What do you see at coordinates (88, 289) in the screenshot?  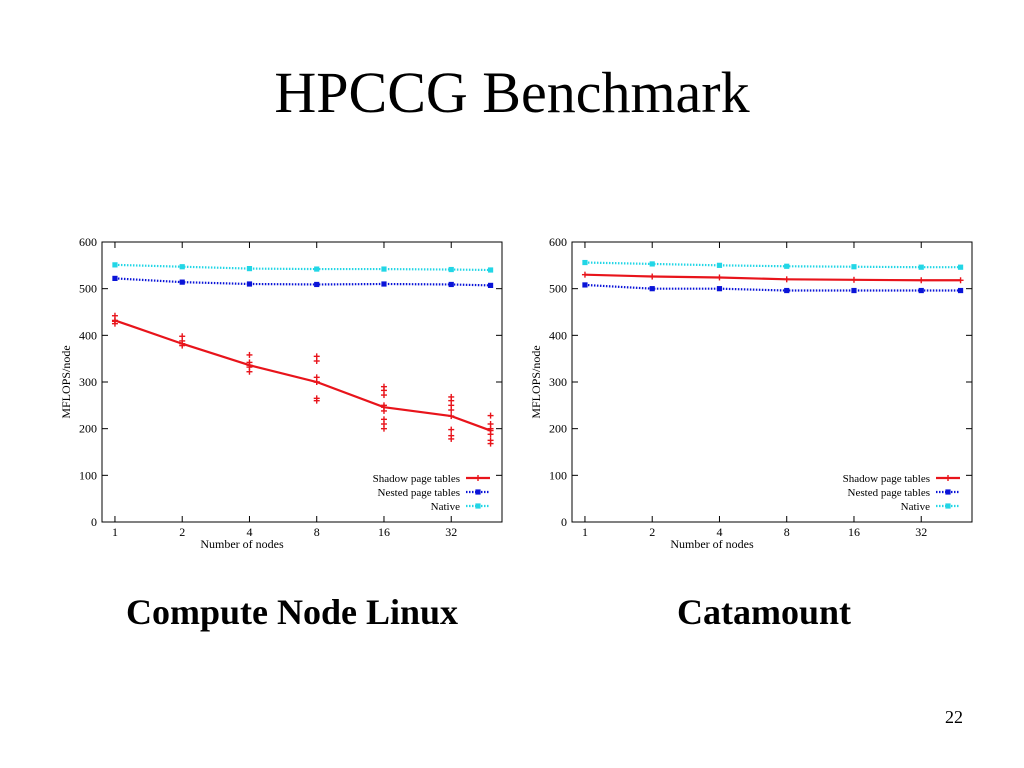 I see `chart-0-ytick-label-500: 500` at bounding box center [88, 289].